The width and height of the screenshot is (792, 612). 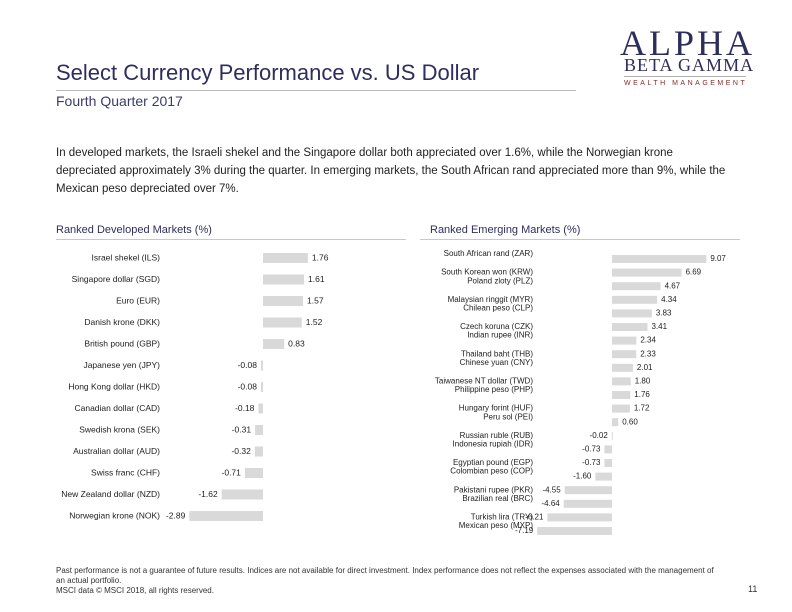 What do you see at coordinates (316, 90) in the screenshot?
I see `title-divider` at bounding box center [316, 90].